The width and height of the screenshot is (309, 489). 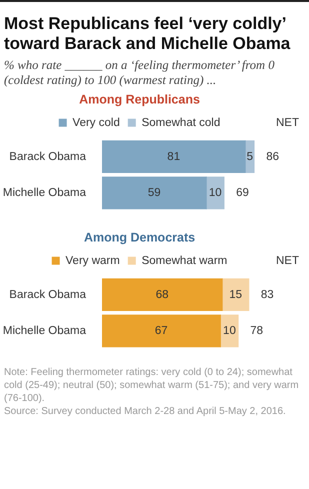 What do you see at coordinates (96, 122) in the screenshot?
I see `legend-label: Very cold` at bounding box center [96, 122].